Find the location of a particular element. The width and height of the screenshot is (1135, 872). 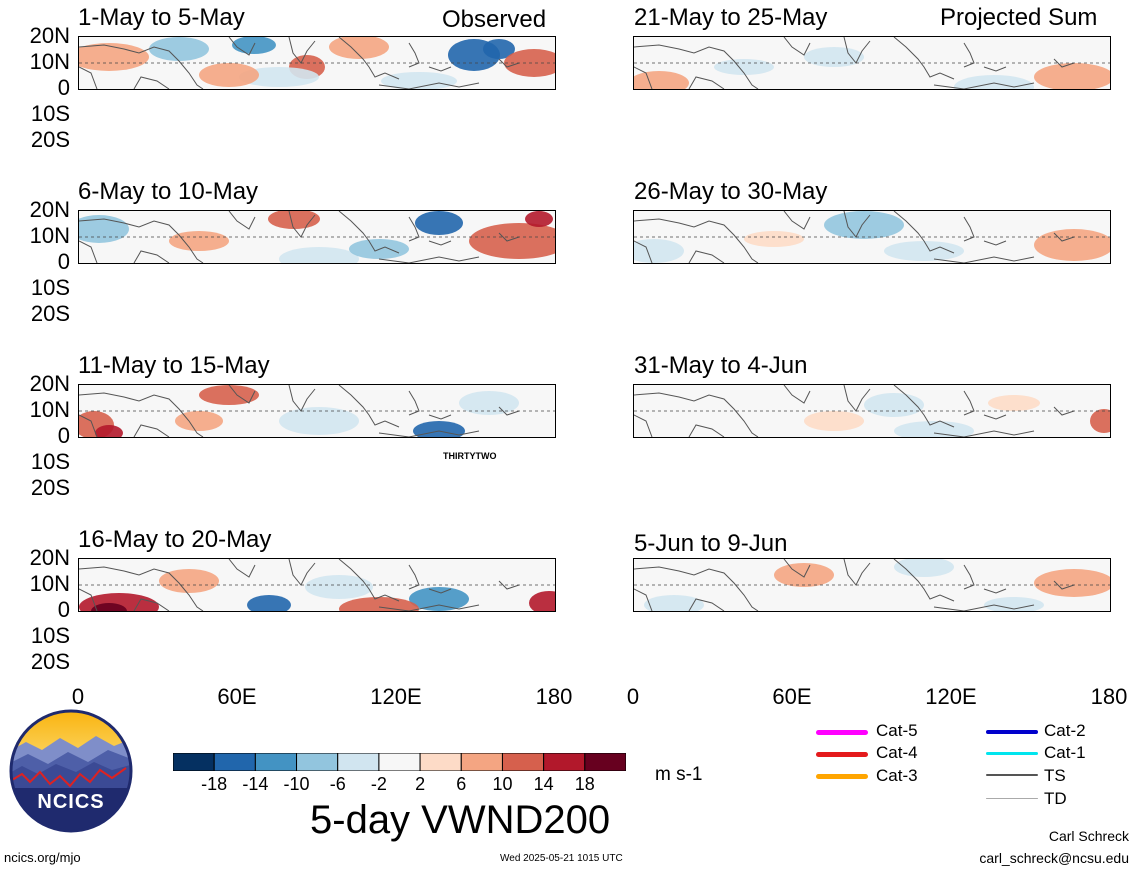

storm-label: THIRTYTWO is located at coordinates (470, 456).